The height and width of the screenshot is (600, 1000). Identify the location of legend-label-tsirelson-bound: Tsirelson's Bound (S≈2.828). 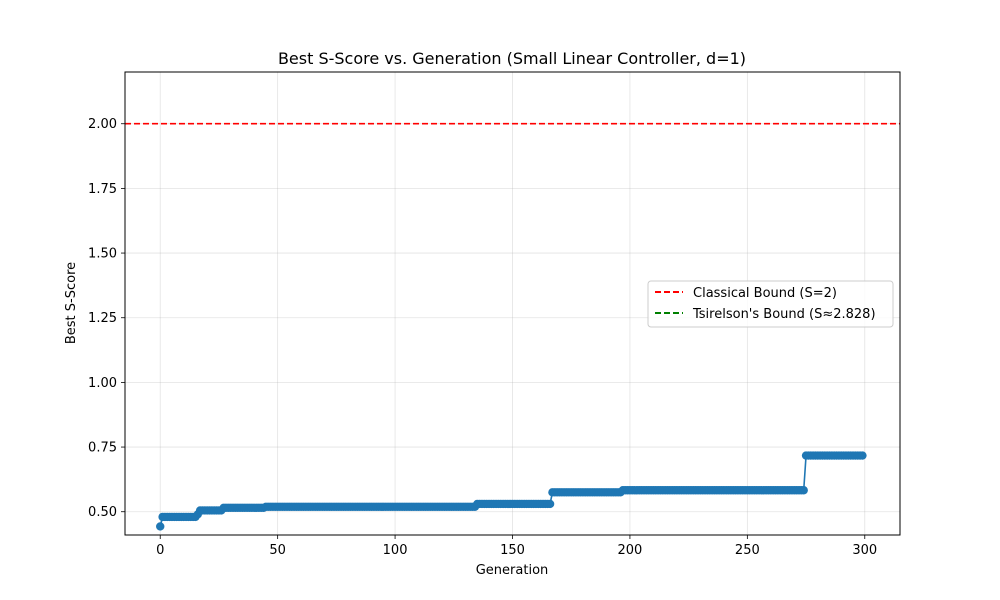
(784, 314).